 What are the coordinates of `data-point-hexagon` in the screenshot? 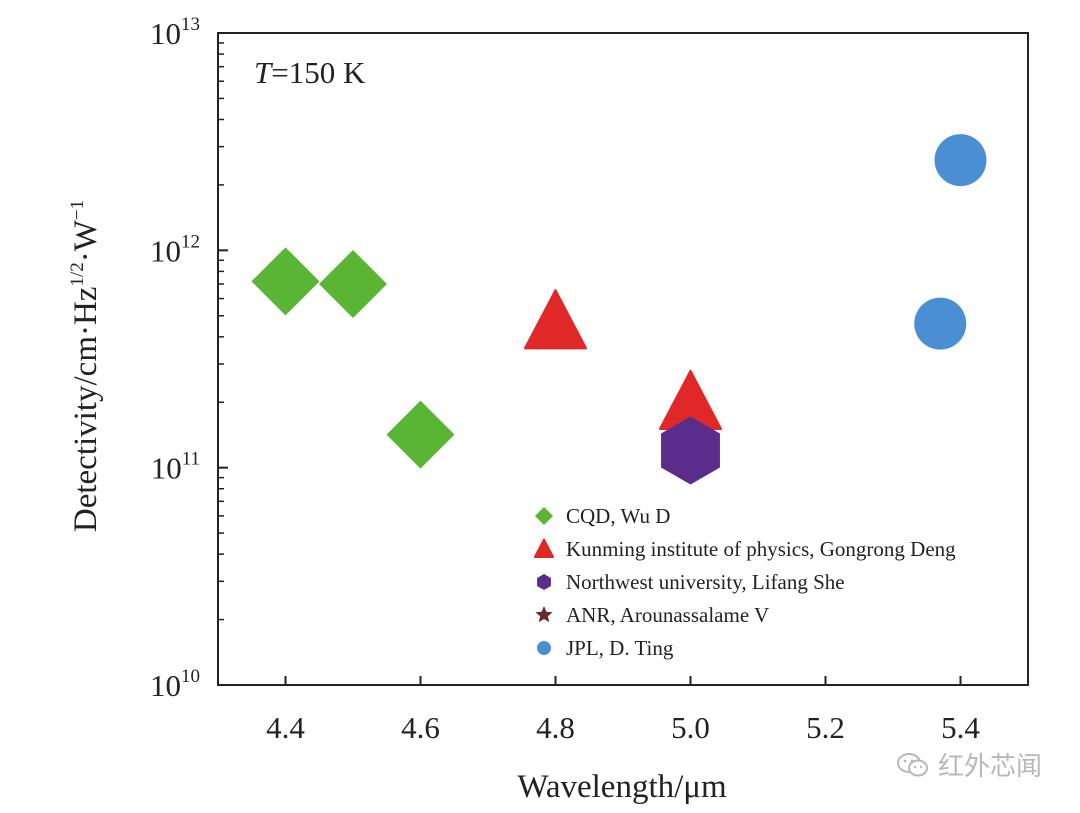 It's located at (690, 450).